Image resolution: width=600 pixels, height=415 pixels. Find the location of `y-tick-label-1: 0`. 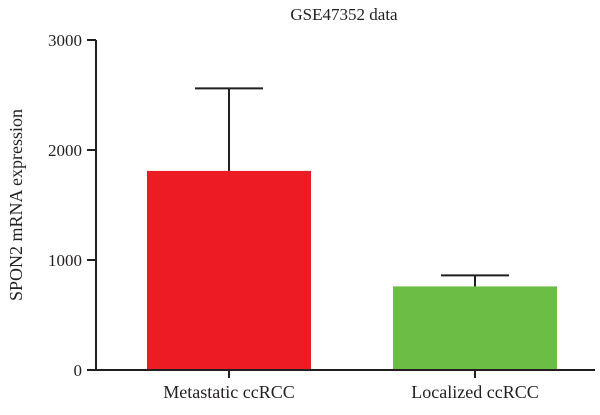

y-tick-label-1: 0 is located at coordinates (78, 370).